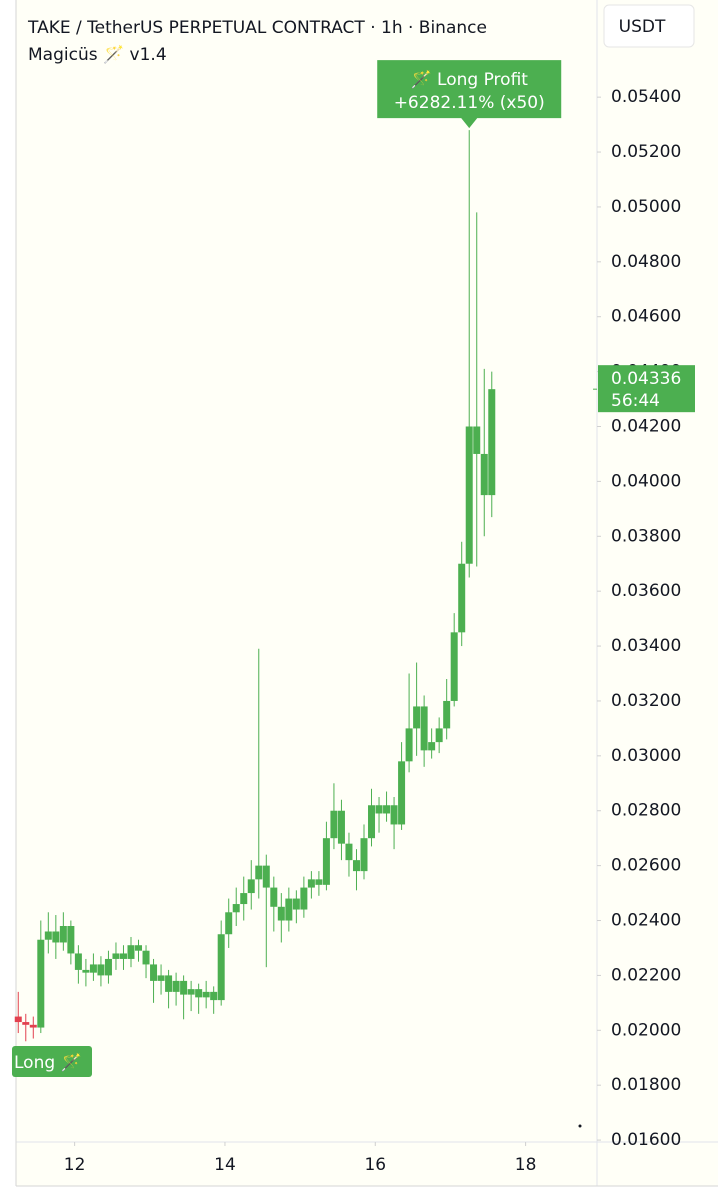 The height and width of the screenshot is (1200, 718). Describe the element at coordinates (646, 379) in the screenshot. I see `last-price-label: 0.04336` at that location.